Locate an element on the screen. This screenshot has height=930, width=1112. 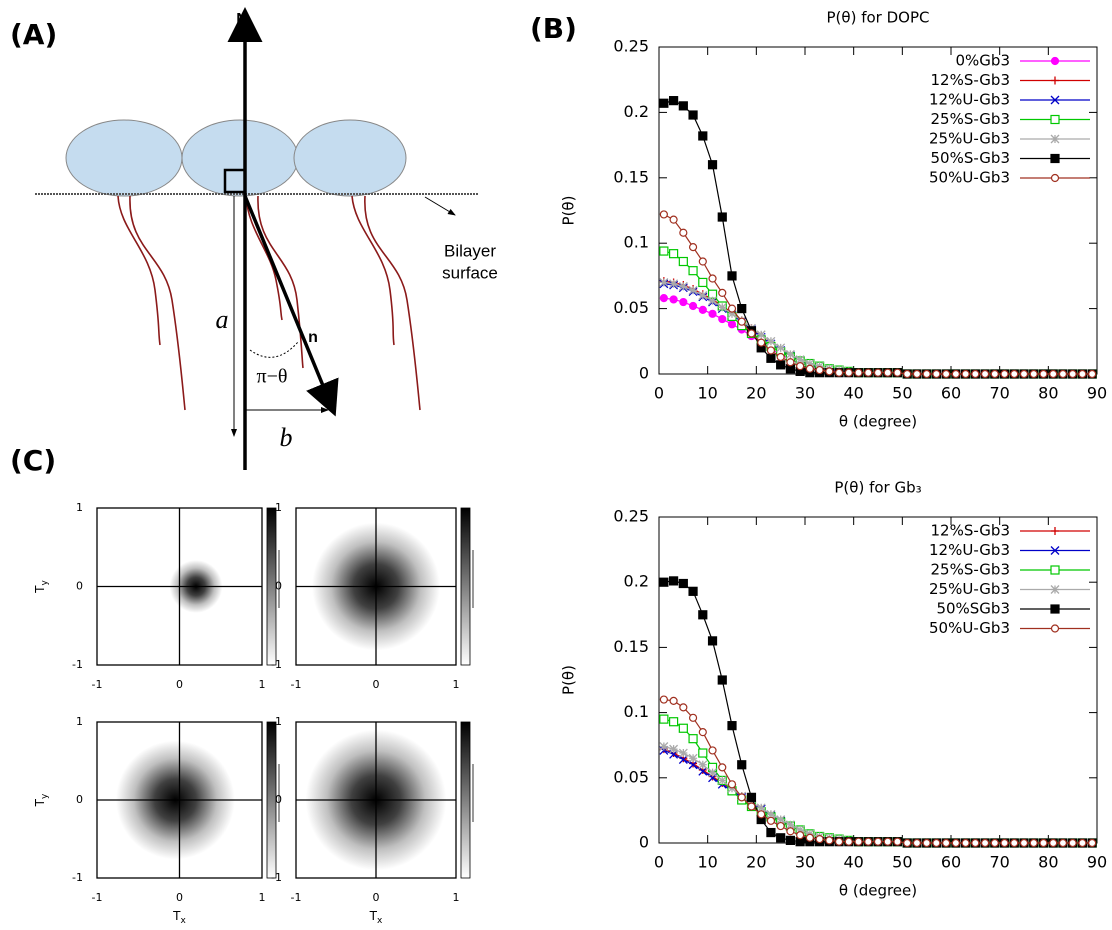
diagram-label: a is located at coordinates (222, 319).